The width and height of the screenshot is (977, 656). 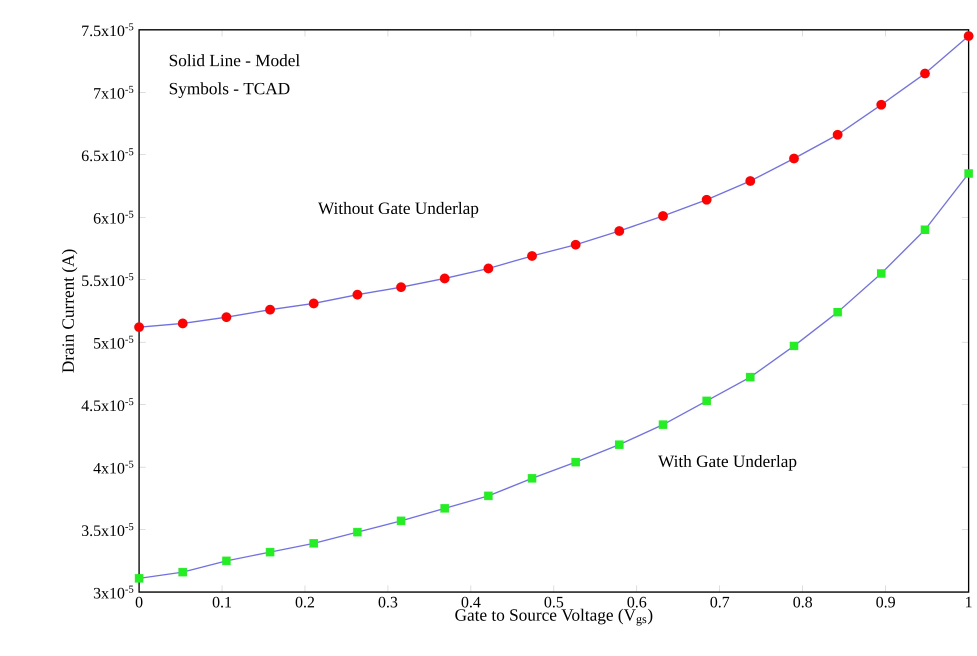 What do you see at coordinates (235, 60) in the screenshot?
I see `annotation: Solid Line - Model` at bounding box center [235, 60].